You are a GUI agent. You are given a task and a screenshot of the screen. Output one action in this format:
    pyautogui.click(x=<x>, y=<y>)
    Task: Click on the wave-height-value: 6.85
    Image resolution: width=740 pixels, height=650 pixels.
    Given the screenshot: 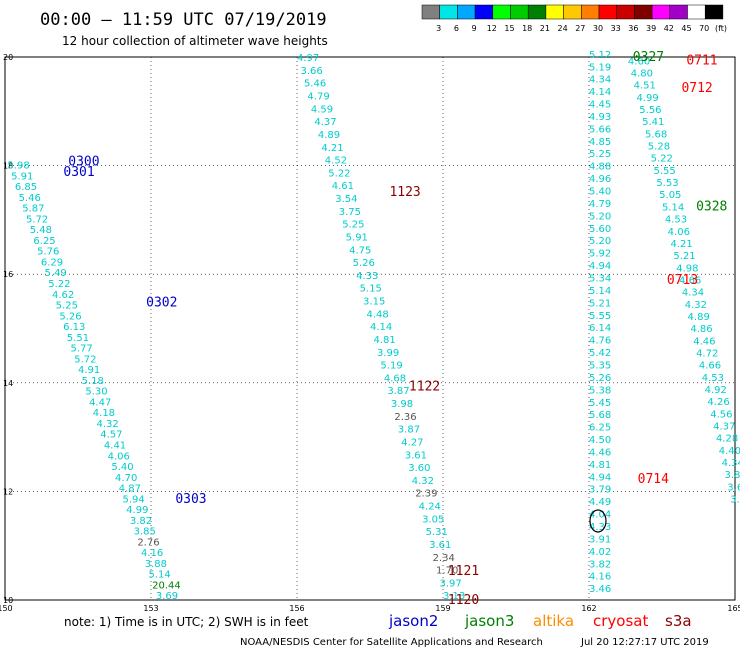 What is the action you would take?
    pyautogui.click(x=26, y=187)
    